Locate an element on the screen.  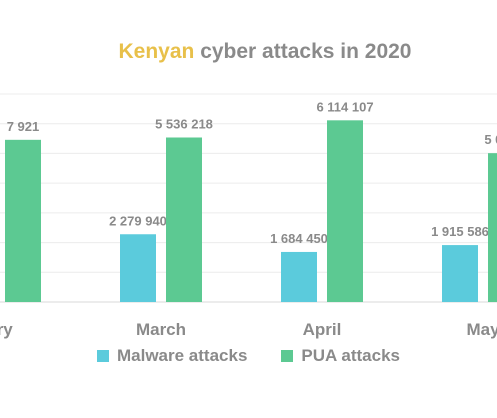
data-label-malware-3: 1 915 586 is located at coordinates (460, 231).